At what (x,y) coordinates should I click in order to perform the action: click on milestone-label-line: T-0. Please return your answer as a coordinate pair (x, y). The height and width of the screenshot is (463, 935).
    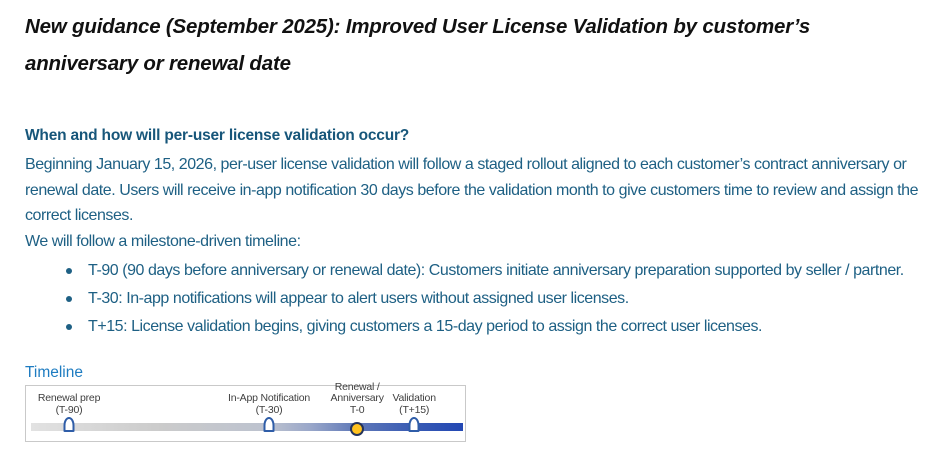
    Looking at the image, I should click on (357, 409).